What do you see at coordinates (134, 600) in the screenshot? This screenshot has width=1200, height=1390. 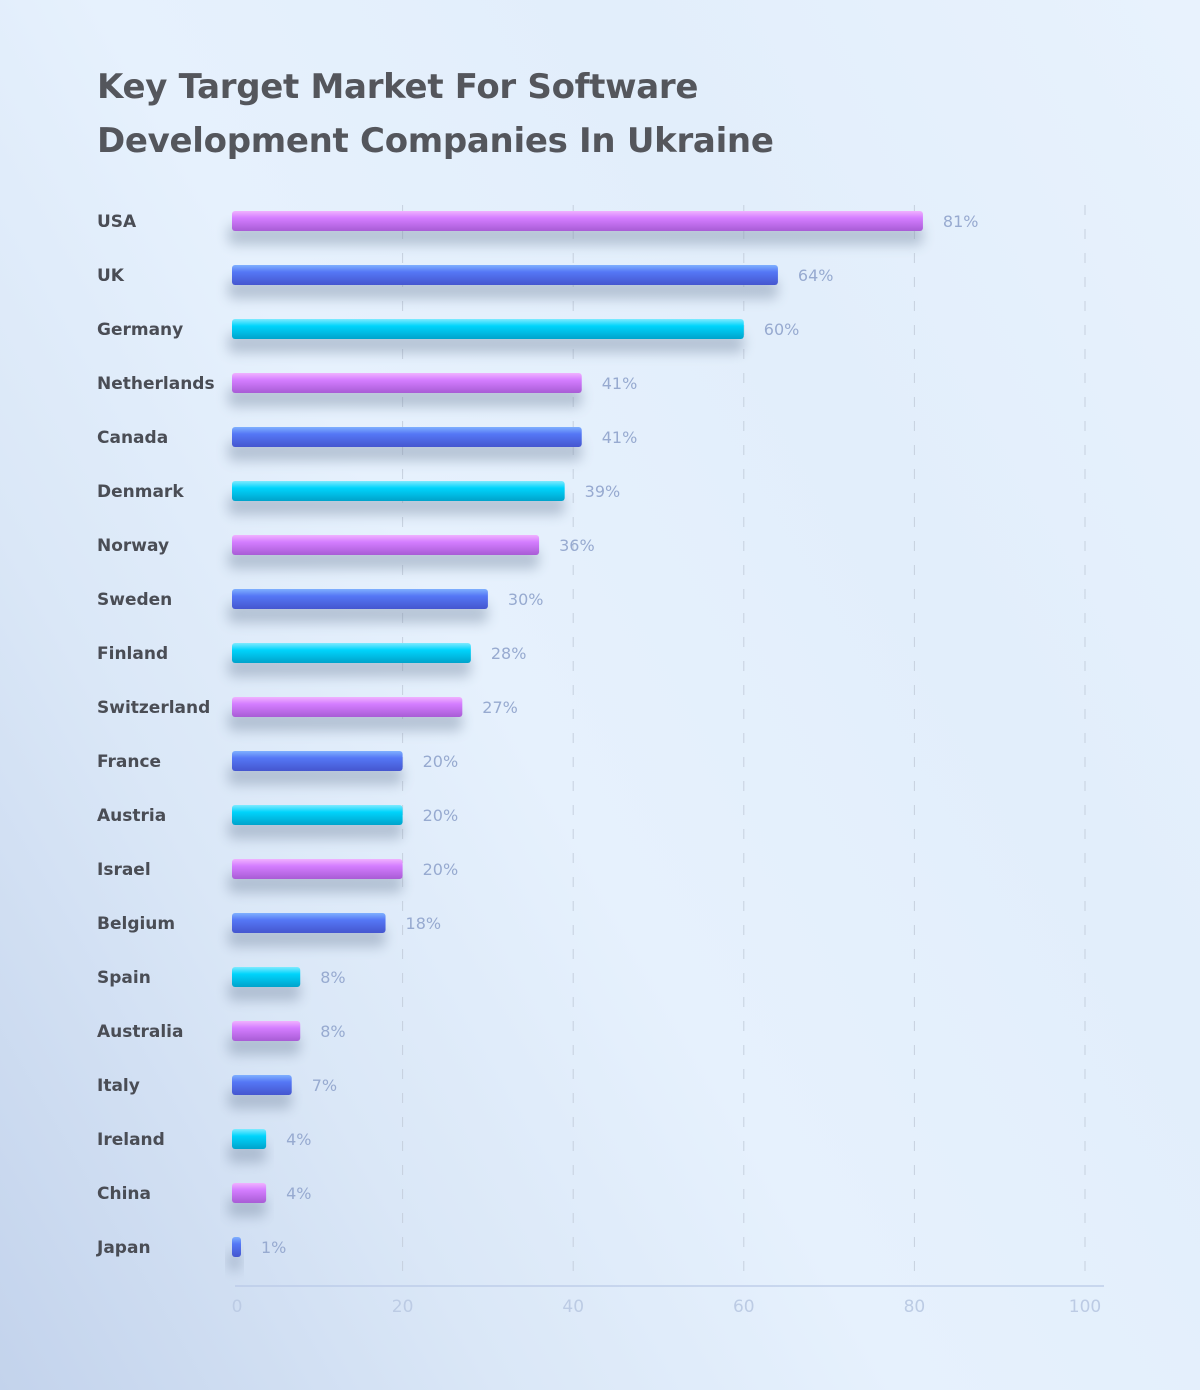 I see `category-label: Sweden` at bounding box center [134, 600].